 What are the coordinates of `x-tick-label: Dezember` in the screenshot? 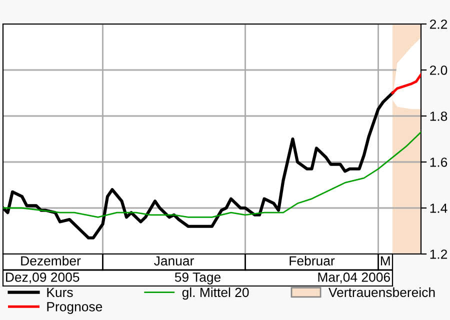 It's located at (51, 261).